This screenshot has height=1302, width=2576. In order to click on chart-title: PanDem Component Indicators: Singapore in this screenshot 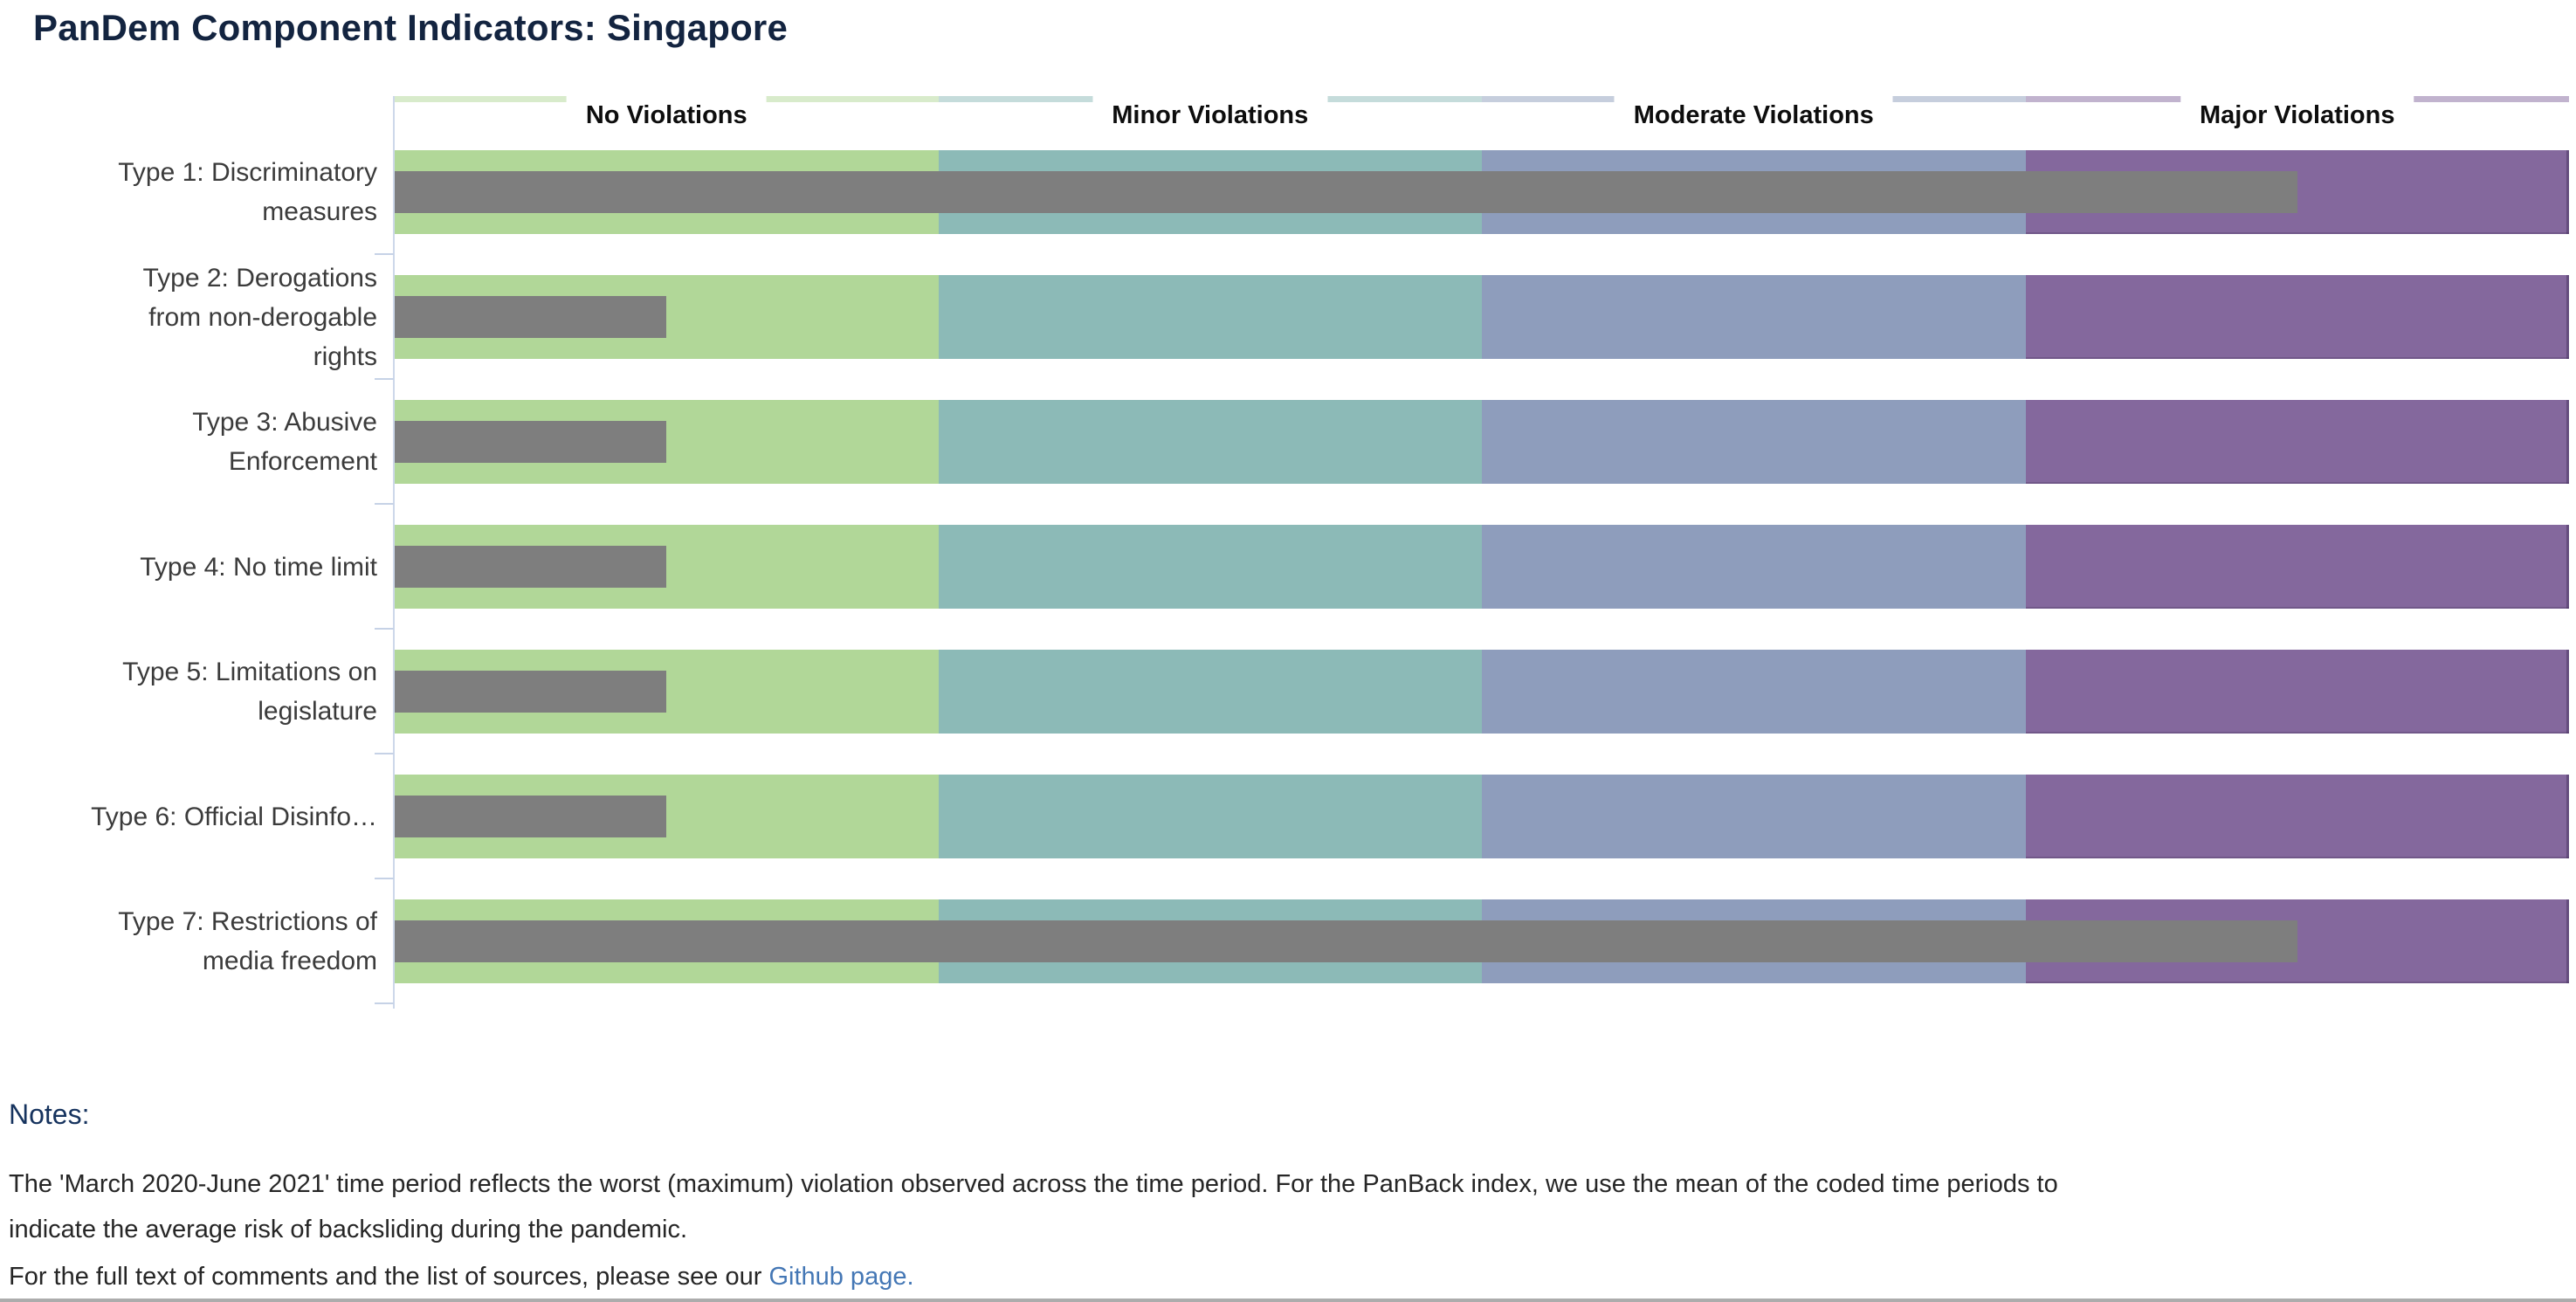, I will do `click(411, 27)`.